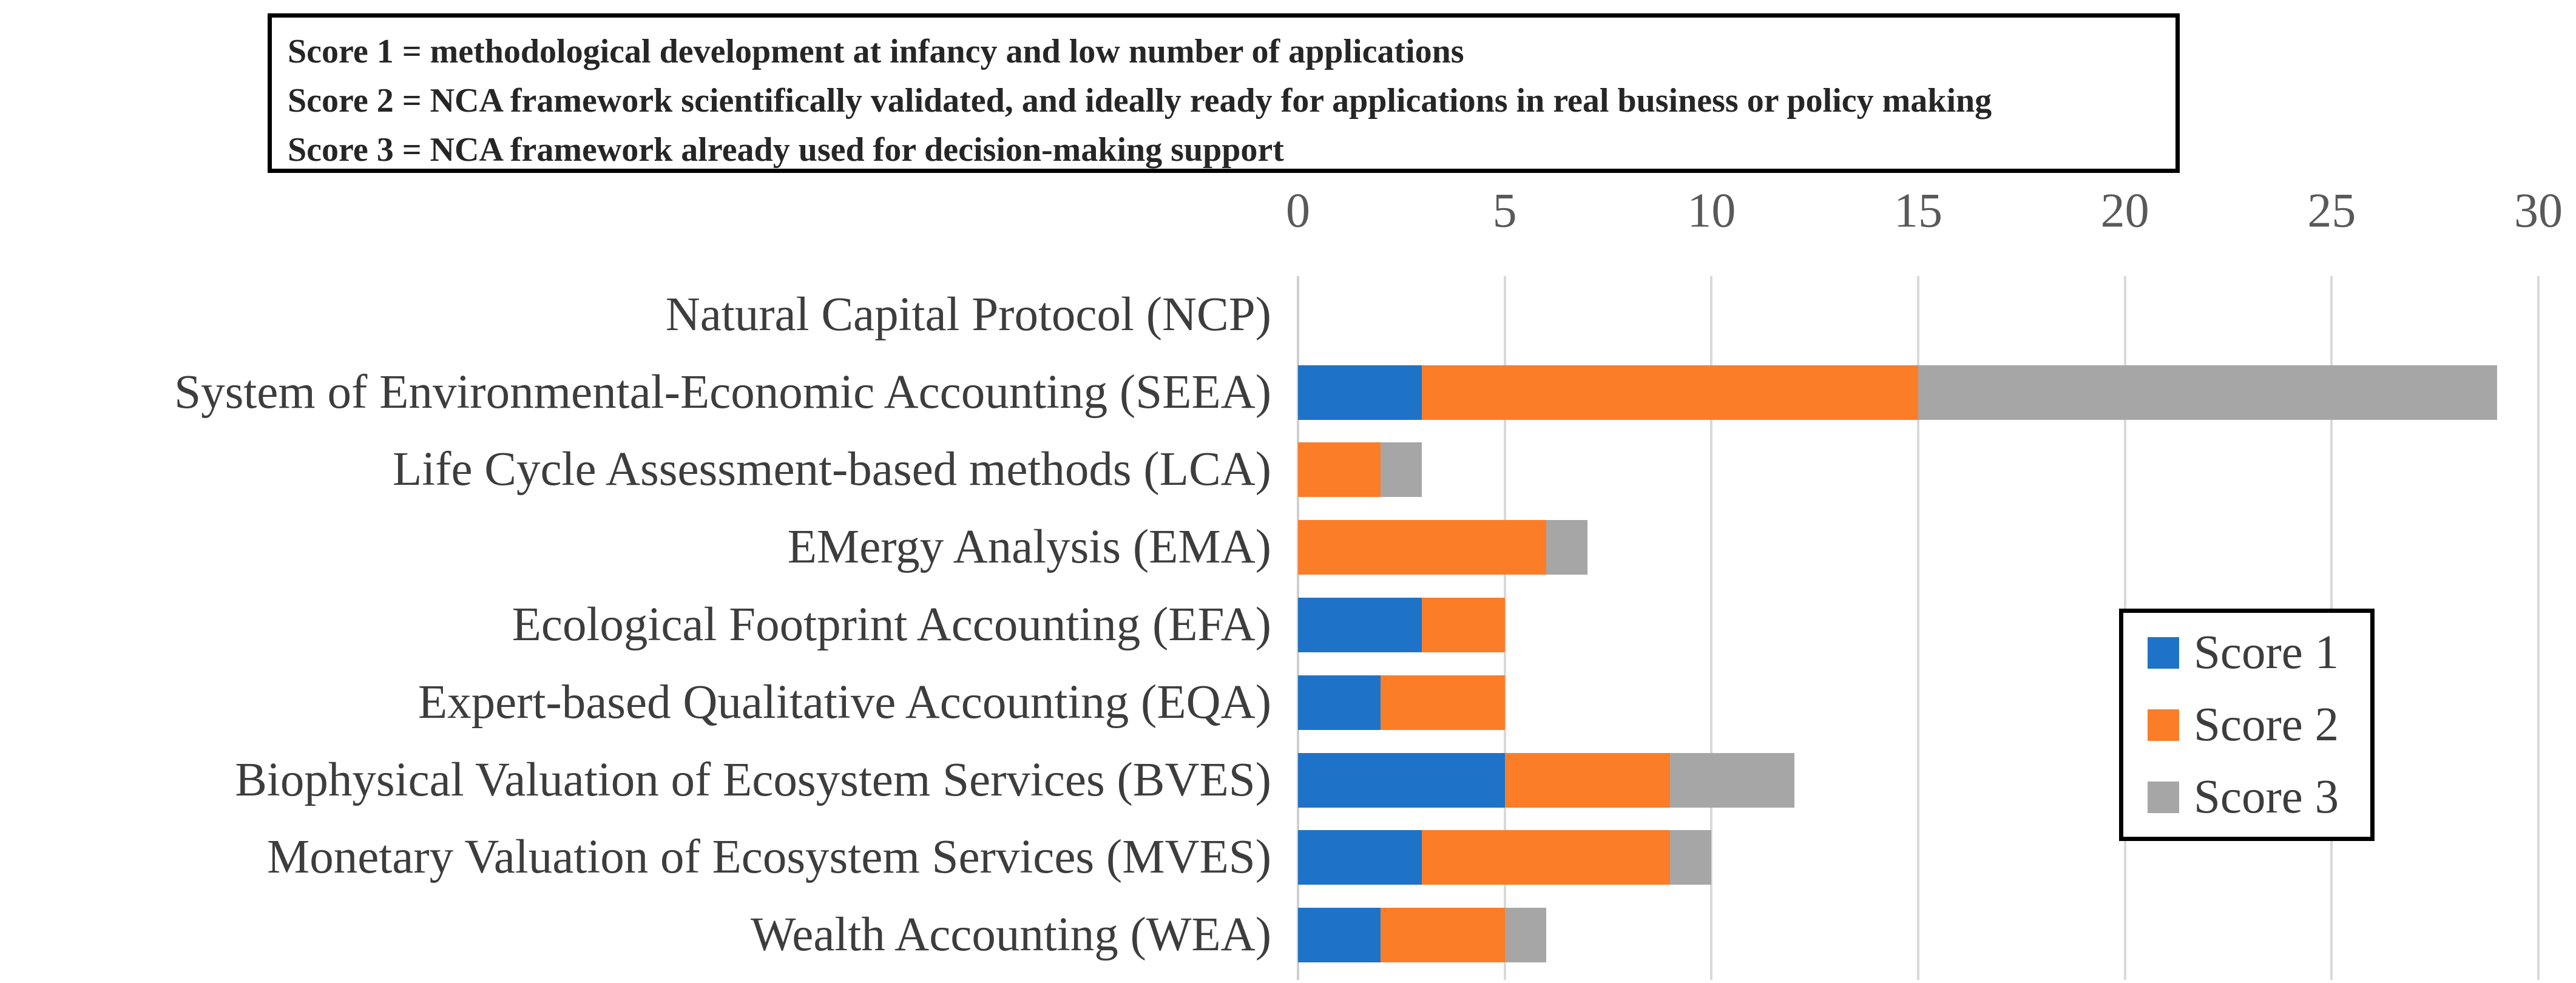  I want to click on legend-item: Score 3, so click(2259, 797).